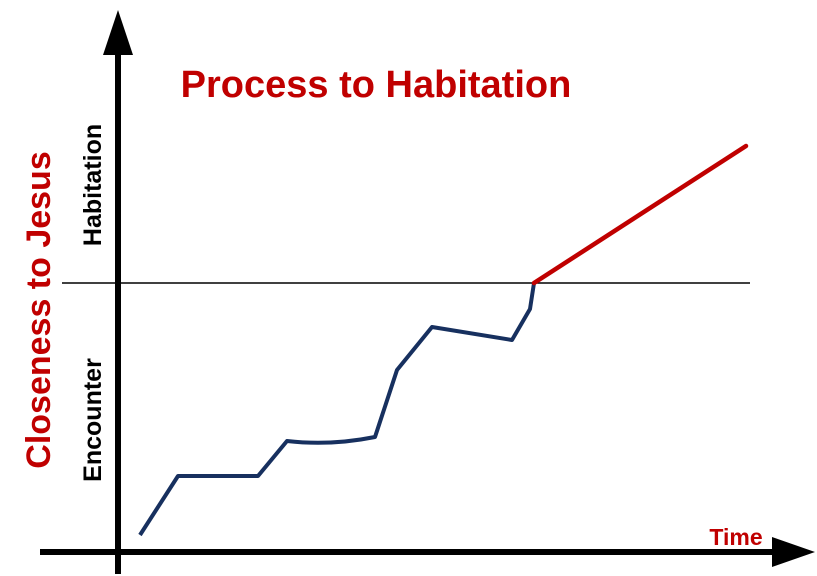 This screenshot has height=576, width=817. What do you see at coordinates (93, 185) in the screenshot?
I see `upper-region-label: Habitation` at bounding box center [93, 185].